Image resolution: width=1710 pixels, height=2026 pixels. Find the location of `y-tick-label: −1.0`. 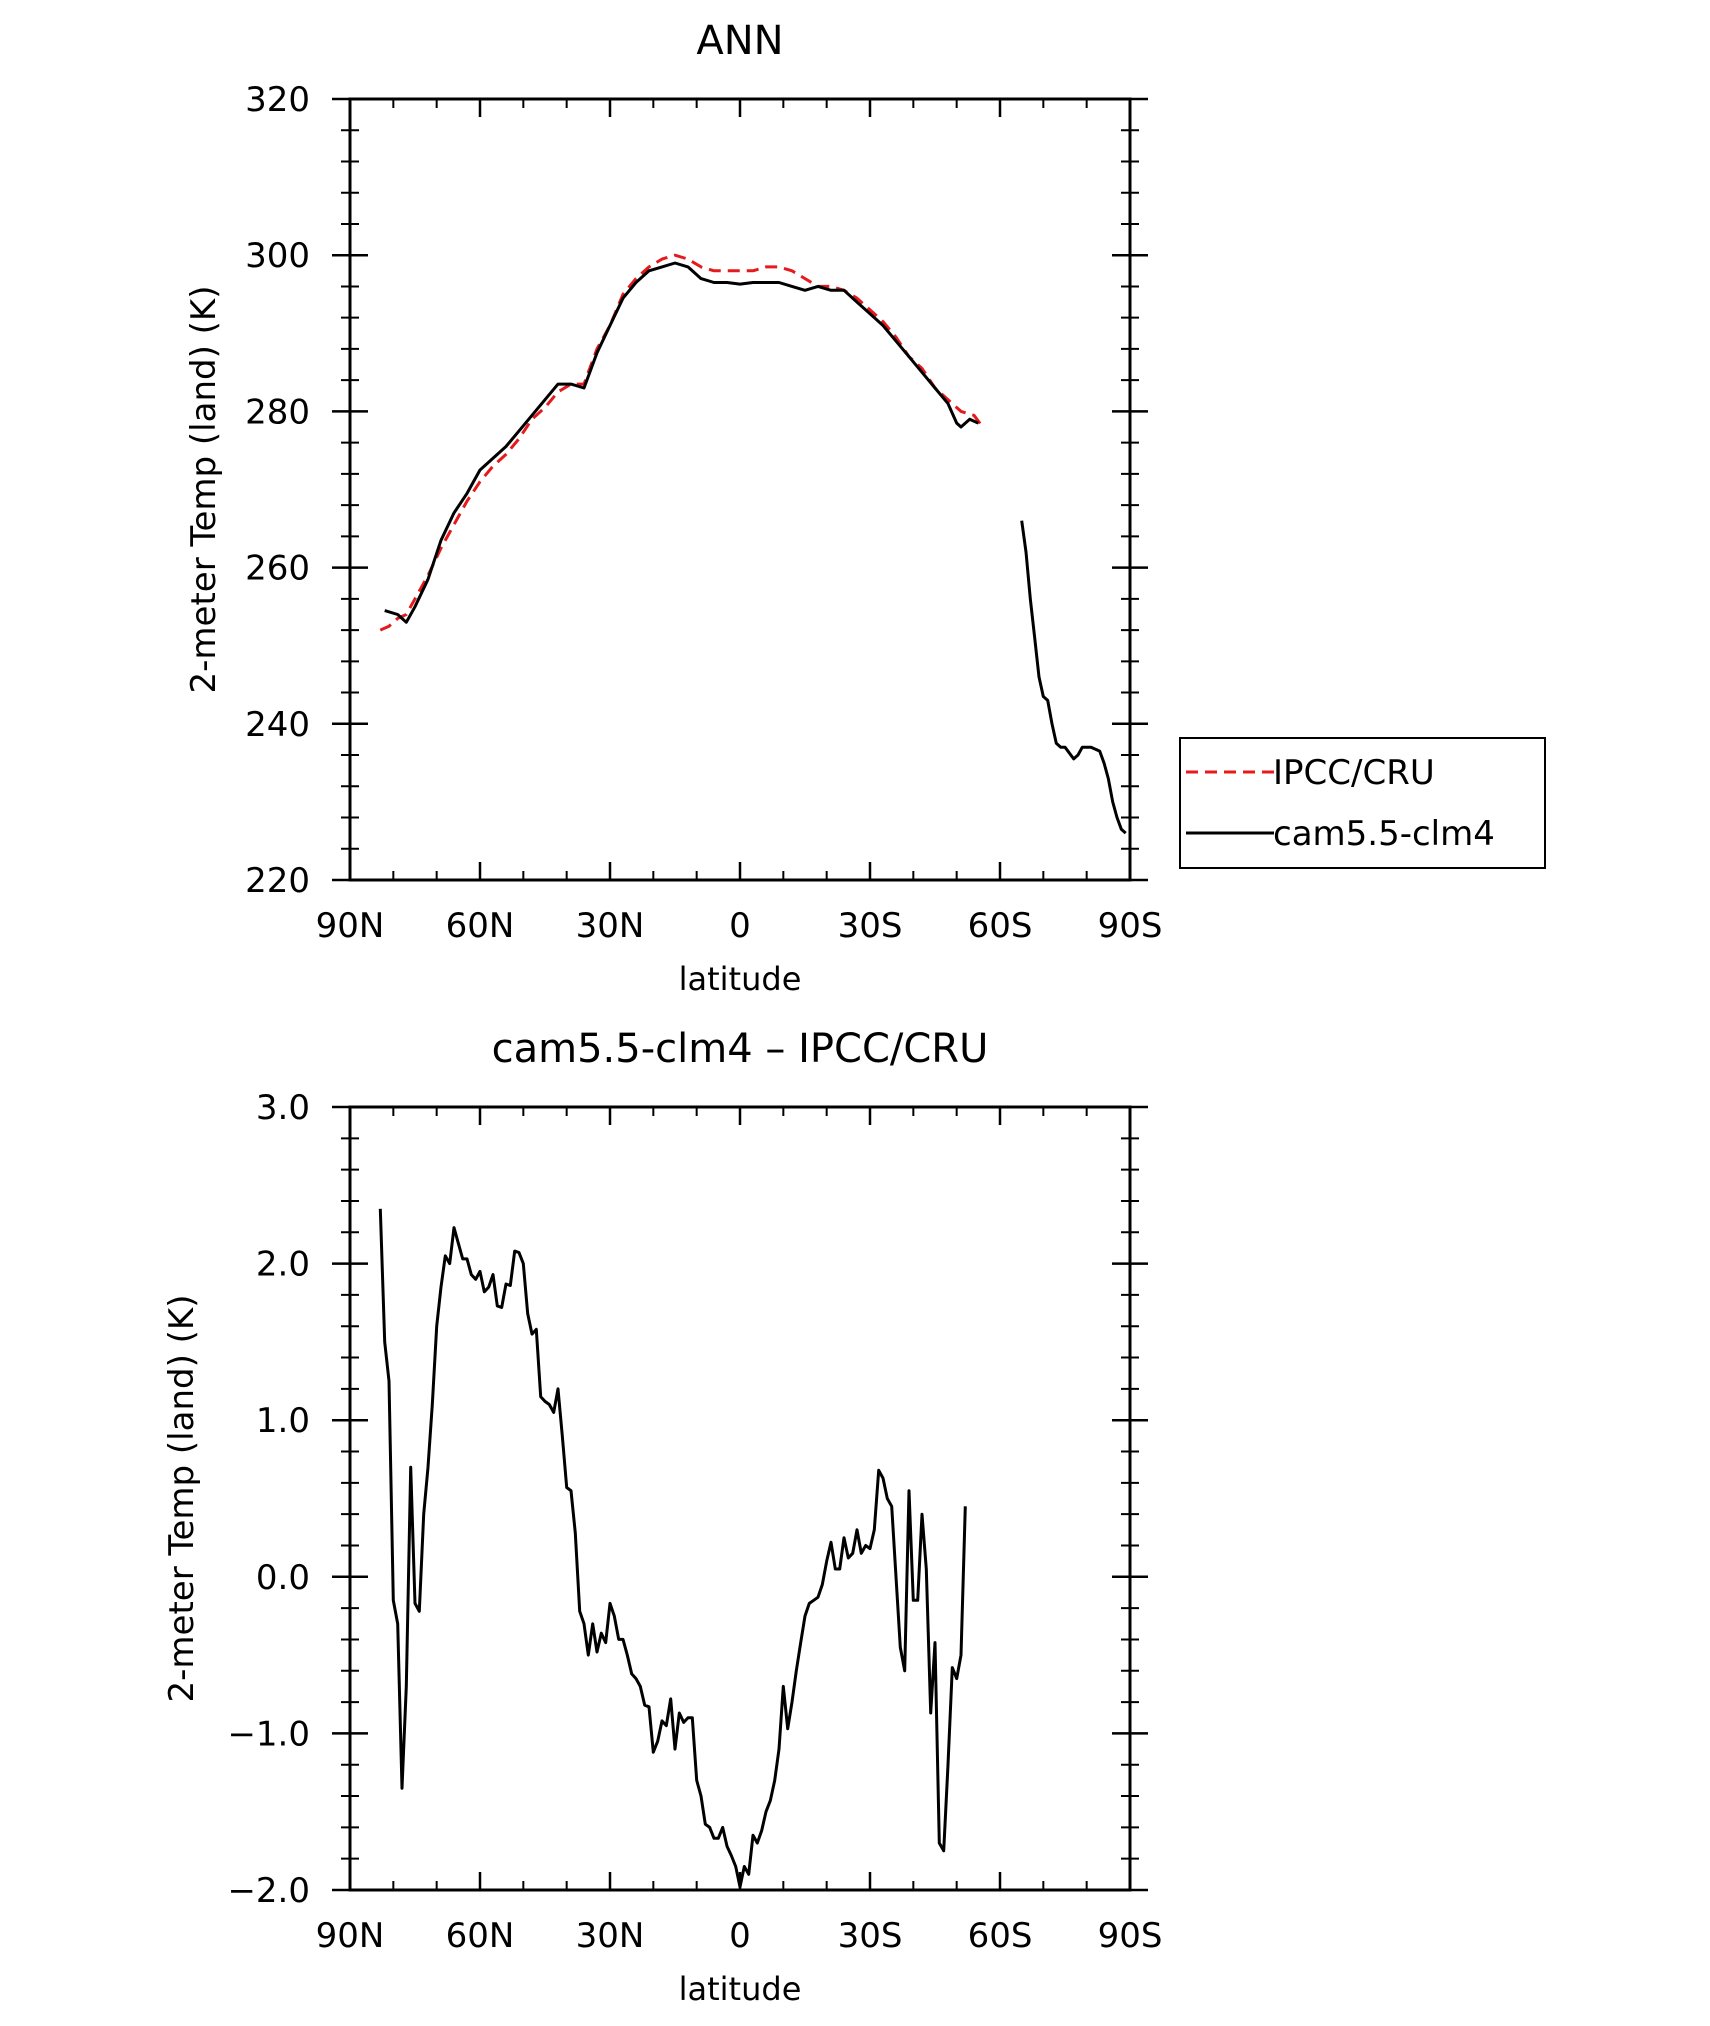

y-tick-label: −1.0 is located at coordinates (268, 1734).